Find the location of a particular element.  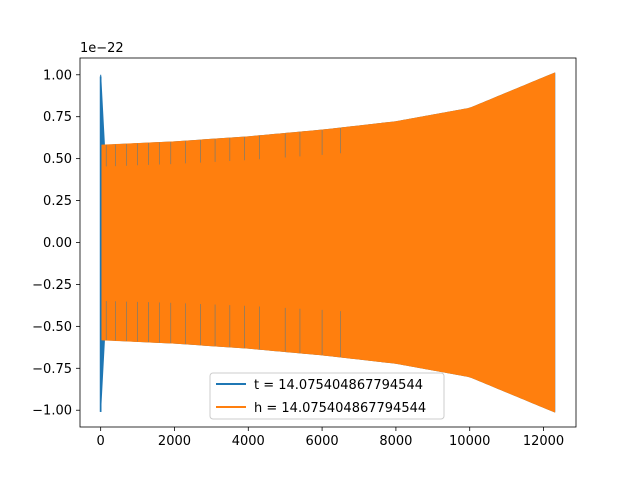

y-tick-label: 0.25 is located at coordinates (57, 201).